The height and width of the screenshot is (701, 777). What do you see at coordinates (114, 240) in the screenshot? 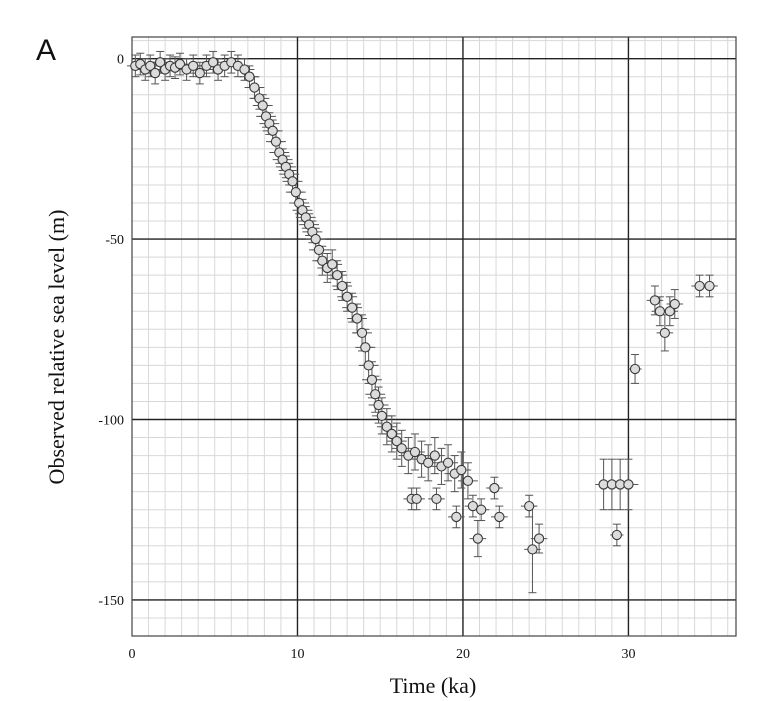
I see `y-tick-label: -50` at bounding box center [114, 240].